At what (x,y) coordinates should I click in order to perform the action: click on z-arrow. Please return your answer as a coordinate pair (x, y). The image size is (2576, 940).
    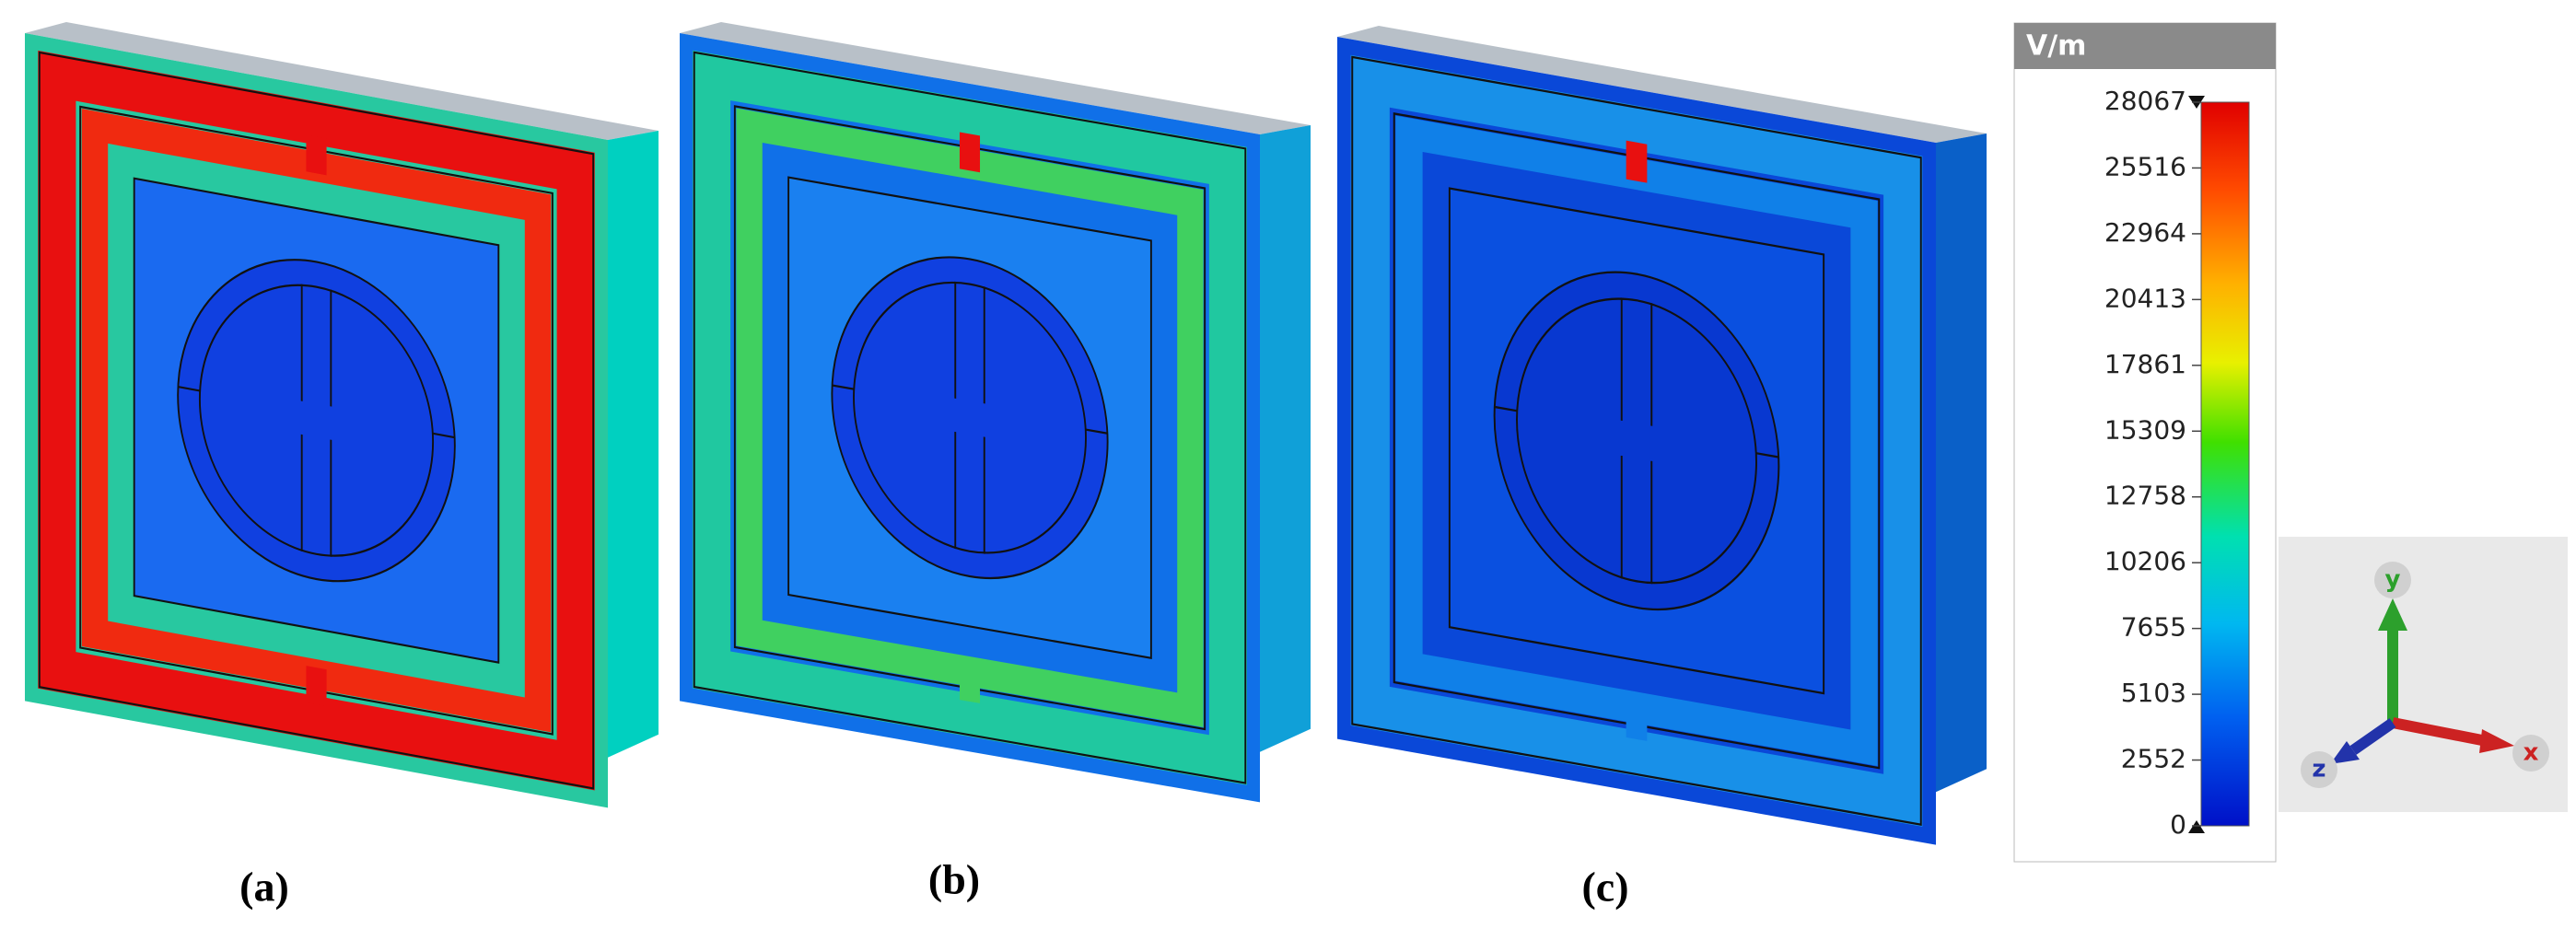
    Looking at the image, I should click on (2372, 736).